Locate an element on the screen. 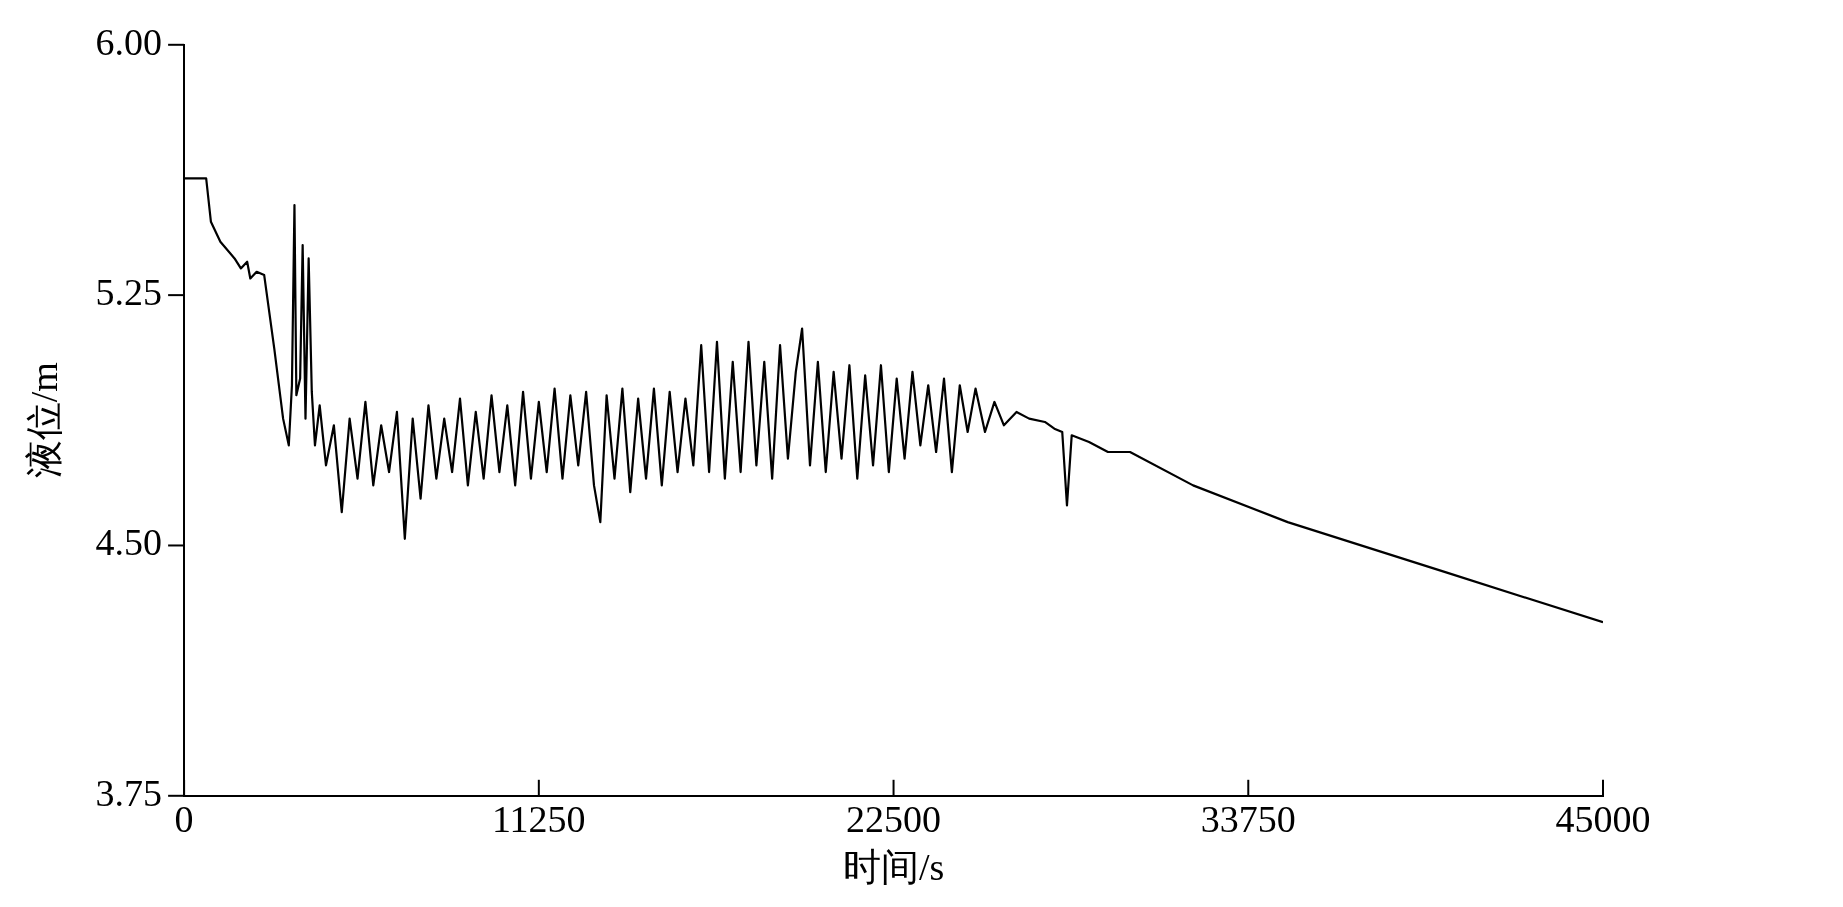 This screenshot has width=1843, height=907. x-tick-label: 0 is located at coordinates (184, 818).